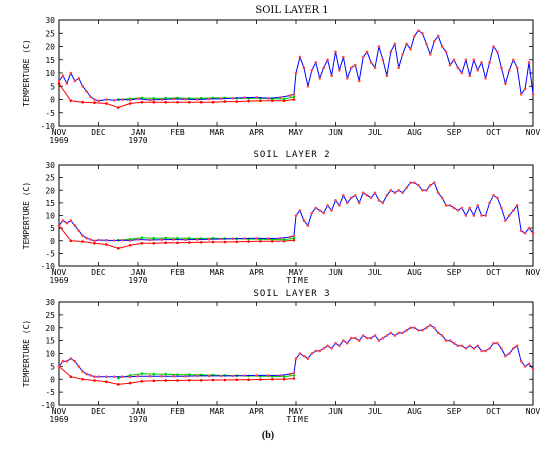  What do you see at coordinates (50, 20) in the screenshot?
I see `y-tick-label: 30` at bounding box center [50, 20].